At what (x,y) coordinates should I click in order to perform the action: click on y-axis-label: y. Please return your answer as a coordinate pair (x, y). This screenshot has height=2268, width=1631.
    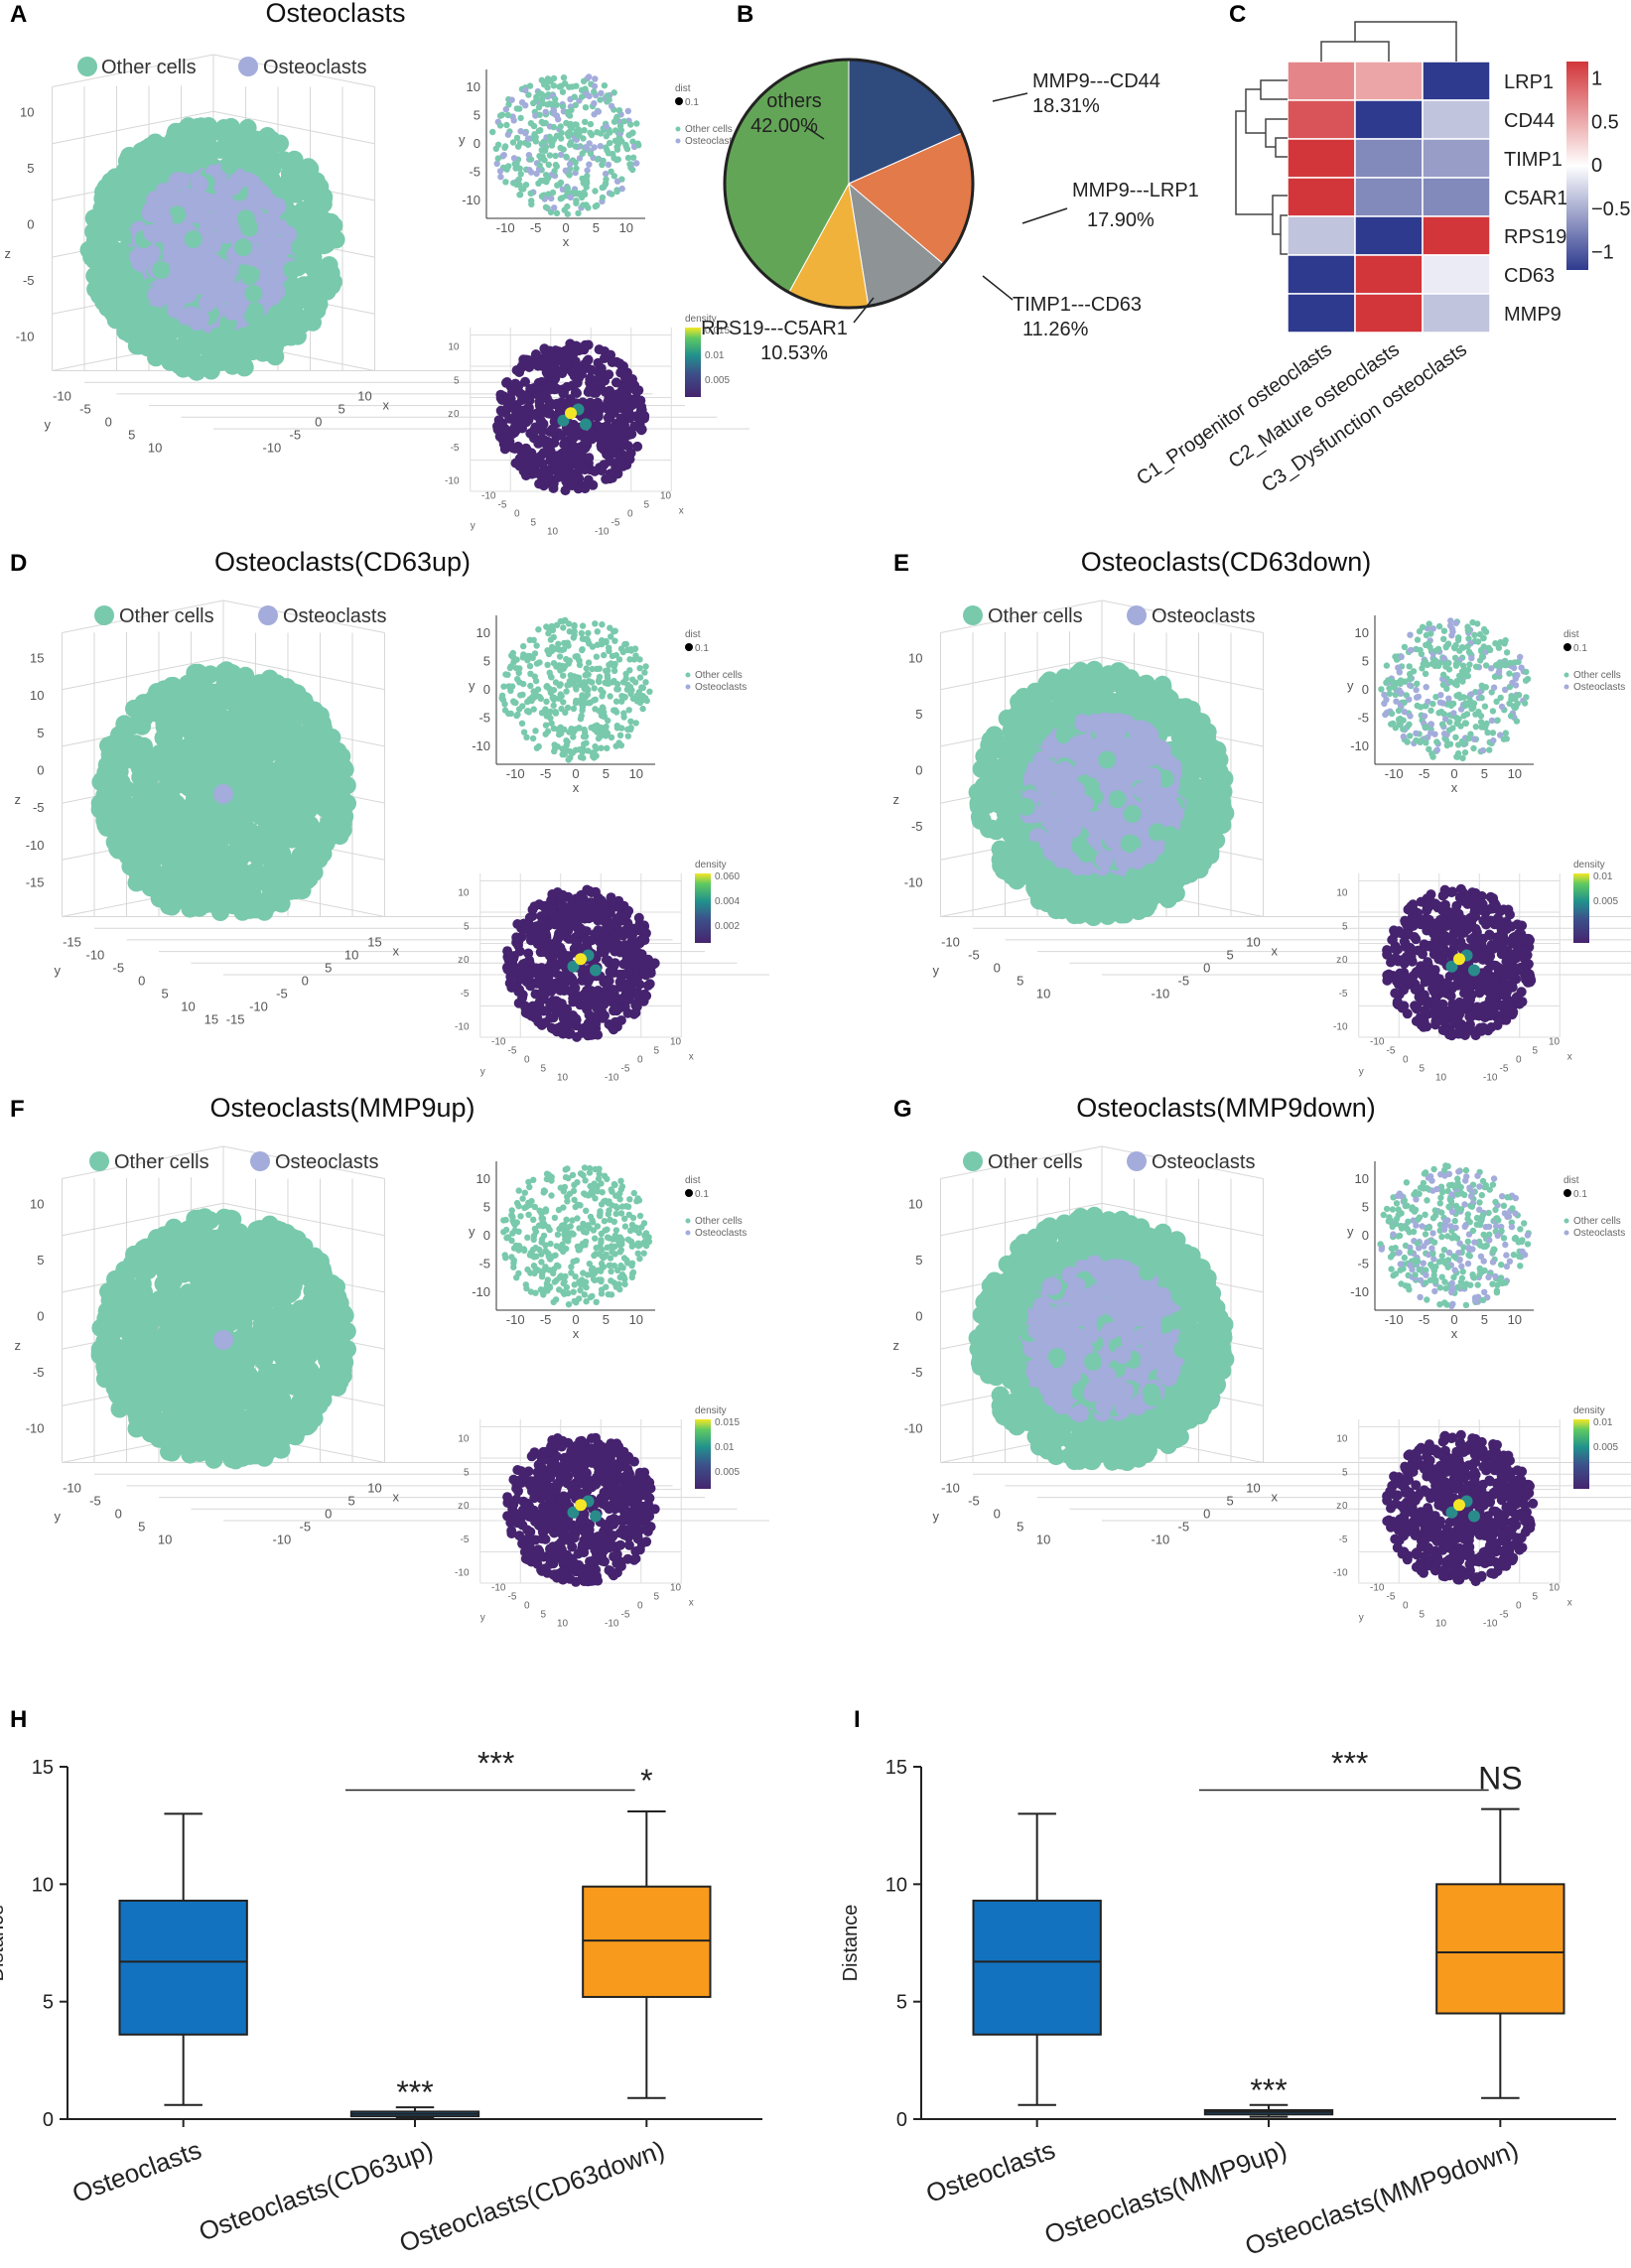
    Looking at the image, I should click on (48, 425).